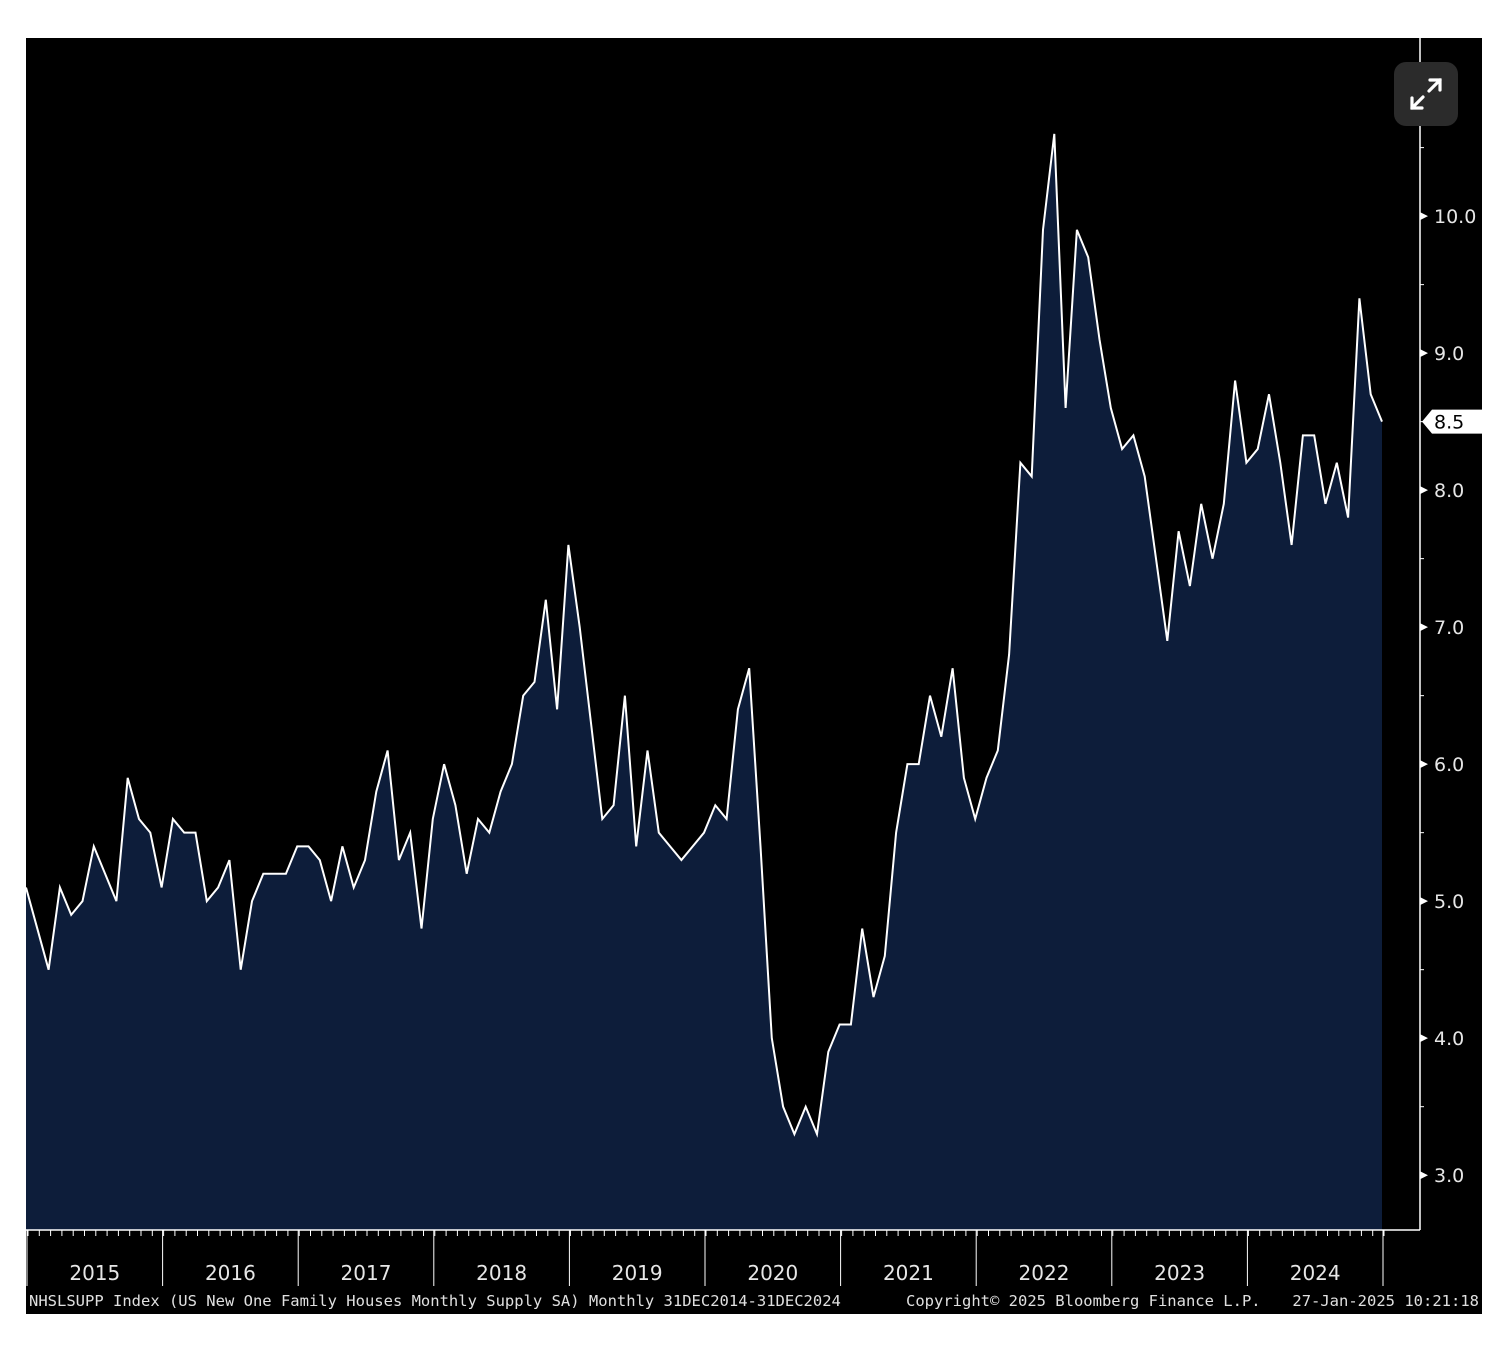 This screenshot has width=1508, height=1346. Describe the element at coordinates (1449, 1176) in the screenshot. I see `y-tick-label: 3.0` at that location.